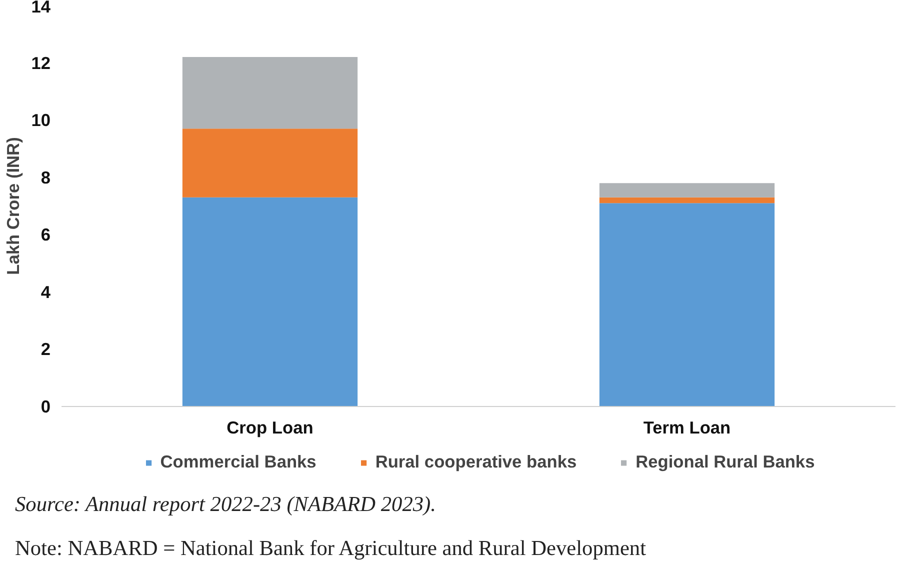 This screenshot has width=910, height=586. I want to click on y-tick-label: 14, so click(41, 8).